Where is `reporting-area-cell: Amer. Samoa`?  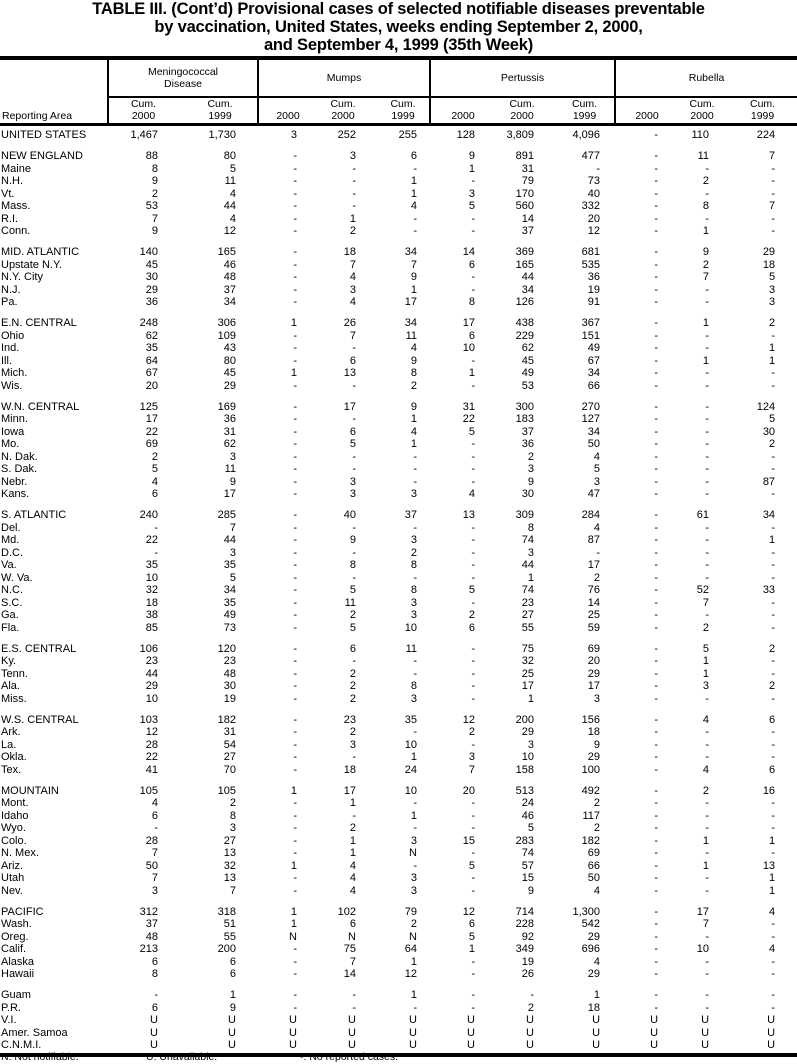 reporting-area-cell: Amer. Samoa is located at coordinates (34, 1032).